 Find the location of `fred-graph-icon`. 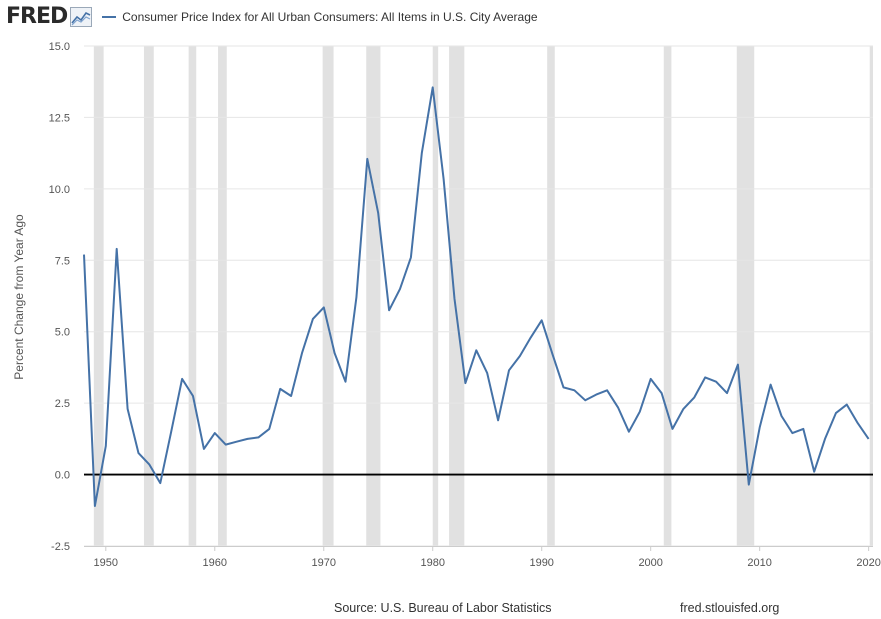

fred-graph-icon is located at coordinates (81, 17).